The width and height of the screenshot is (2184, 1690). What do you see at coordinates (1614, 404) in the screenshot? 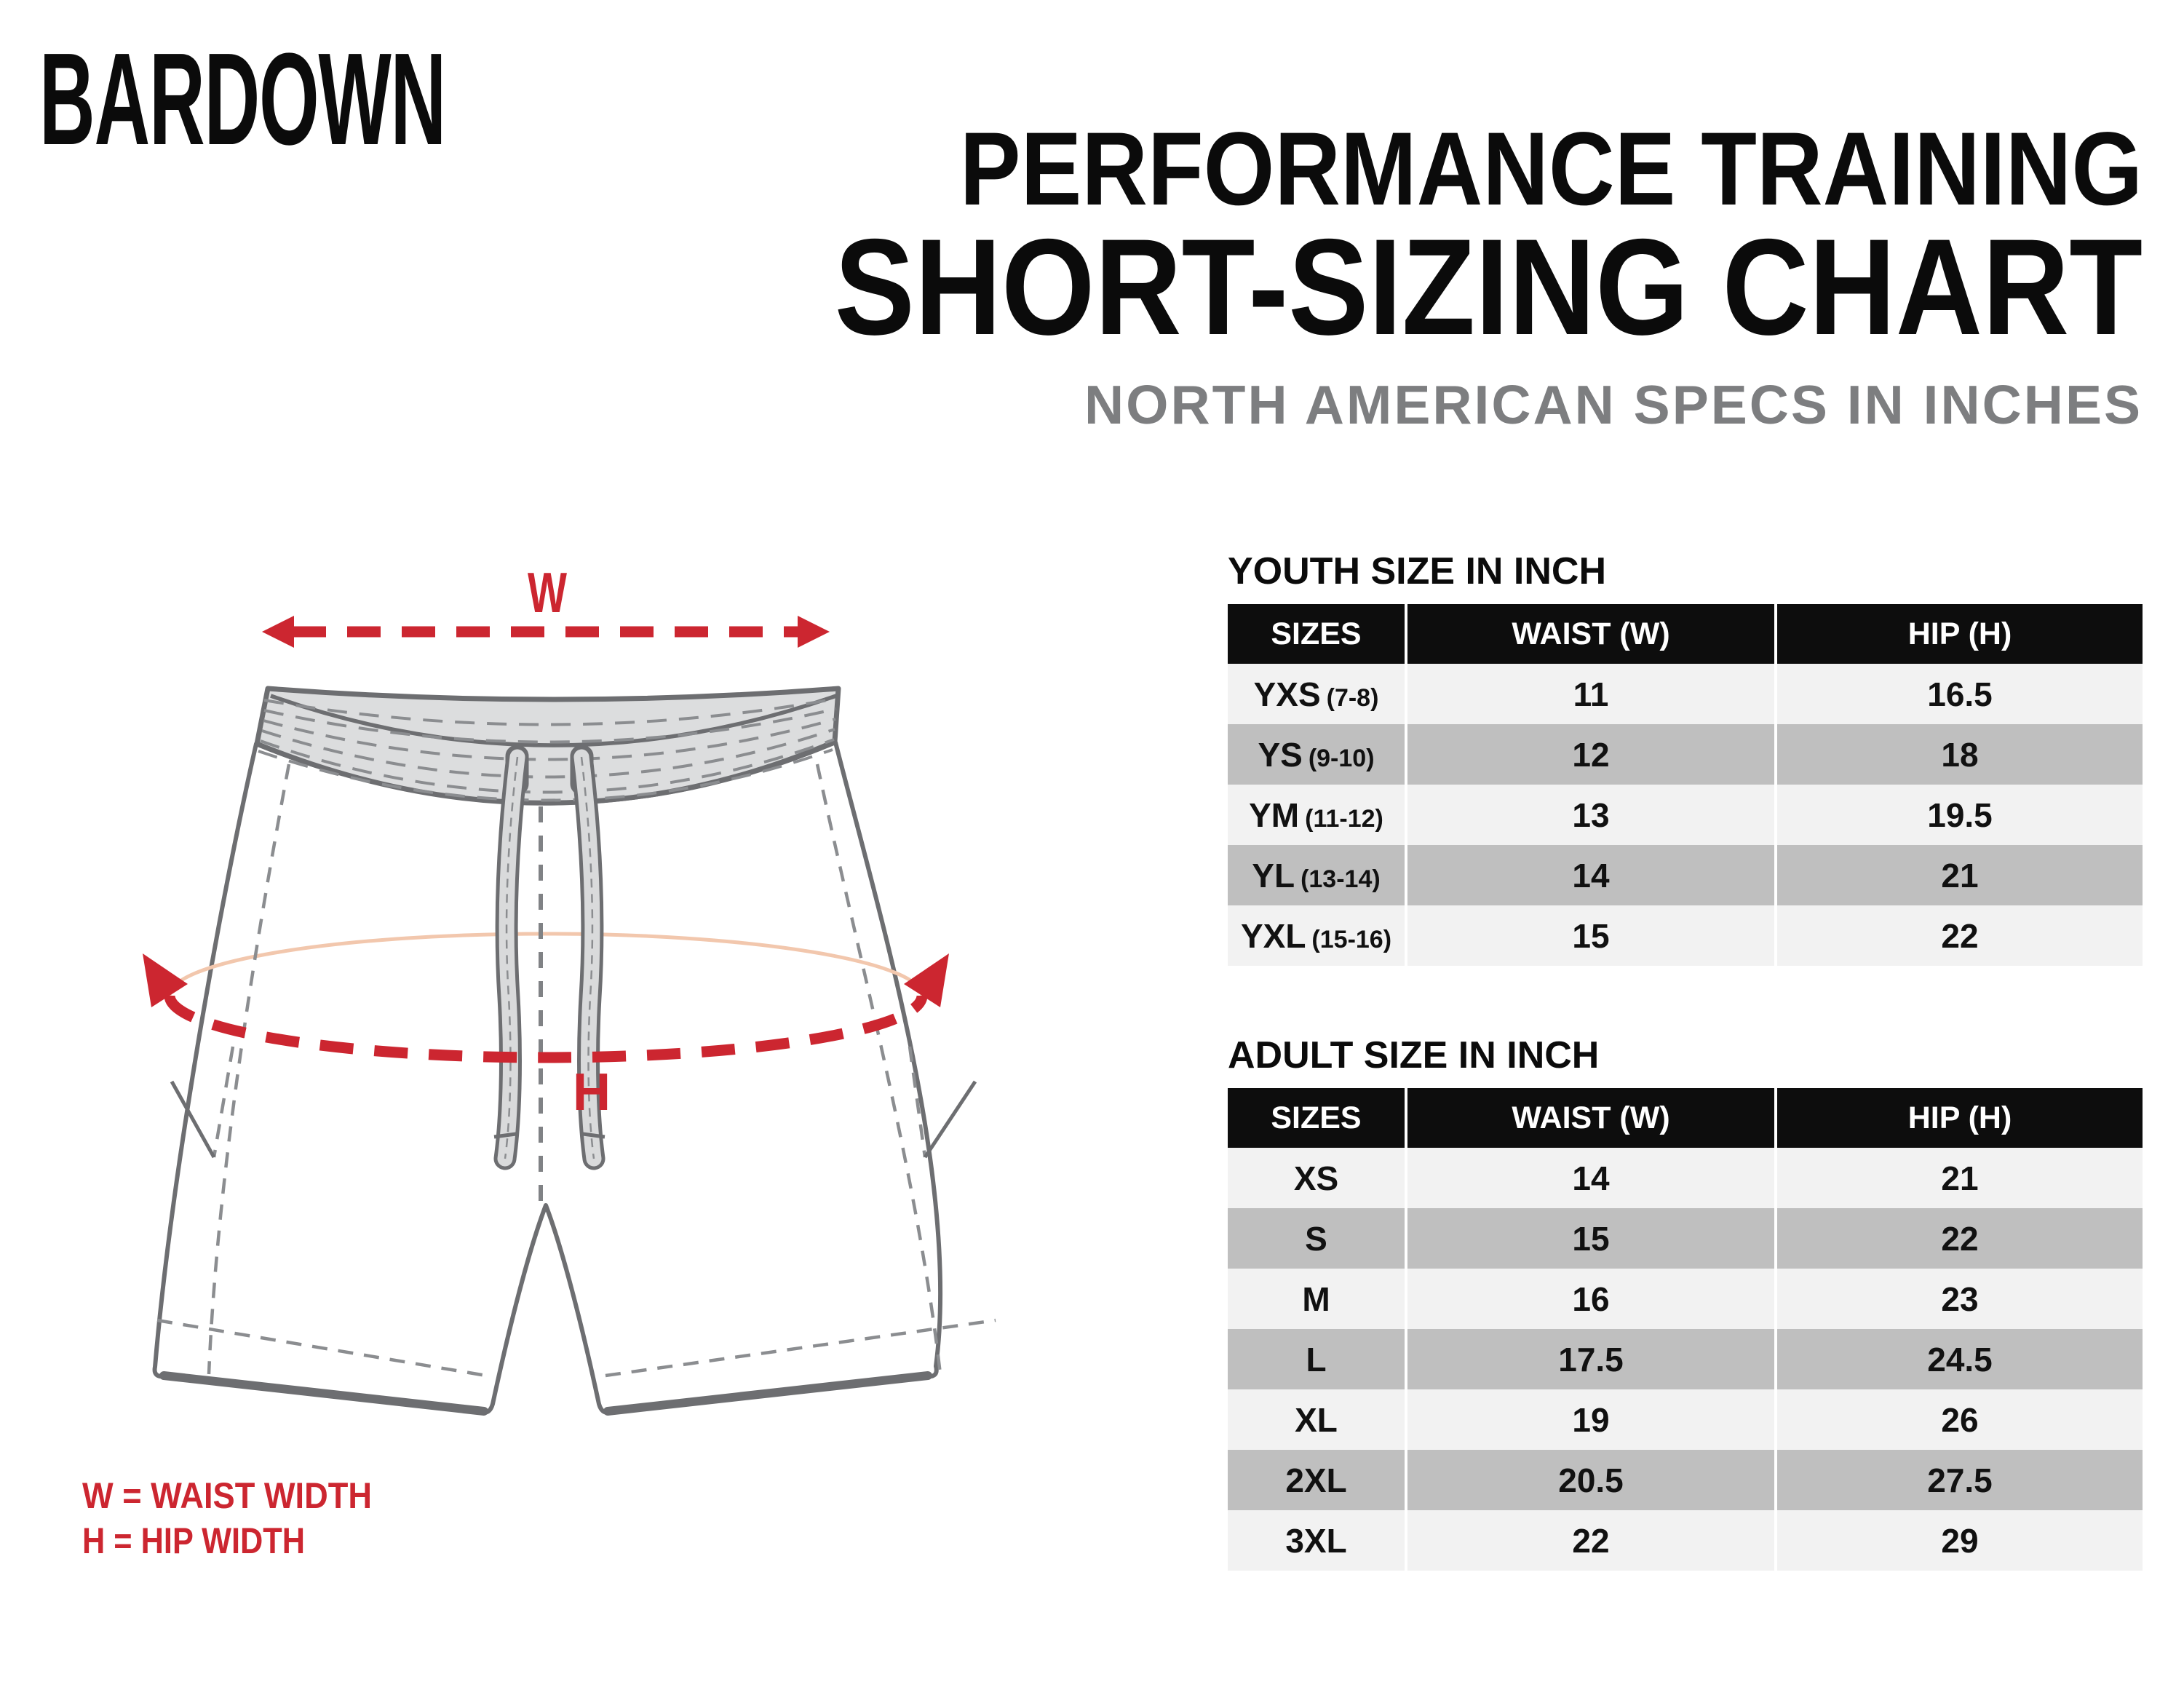
I see `page-subtitle: NORTH AMERICAN SPECS IN INCHES` at bounding box center [1614, 404].